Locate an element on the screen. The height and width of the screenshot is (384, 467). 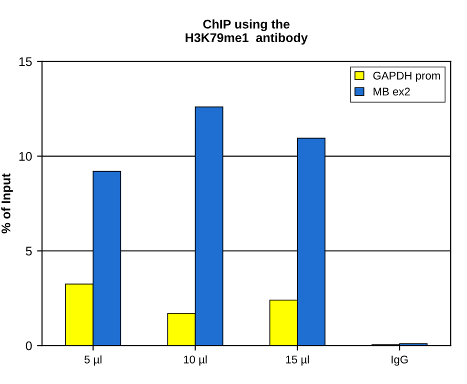
x-tick-label: 15 µl is located at coordinates (297, 360).